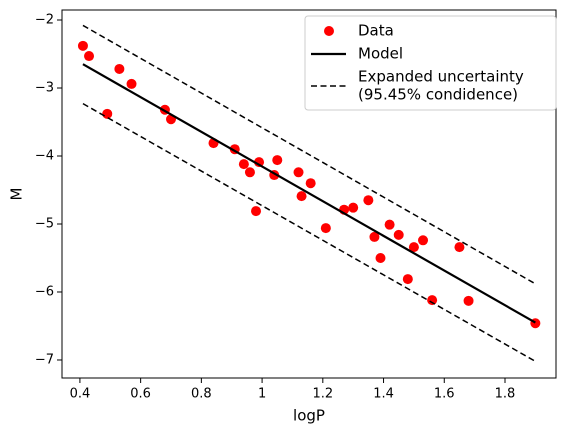  What do you see at coordinates (140, 394) in the screenshot?
I see `x-tick-label: 0.6` at bounding box center [140, 394].